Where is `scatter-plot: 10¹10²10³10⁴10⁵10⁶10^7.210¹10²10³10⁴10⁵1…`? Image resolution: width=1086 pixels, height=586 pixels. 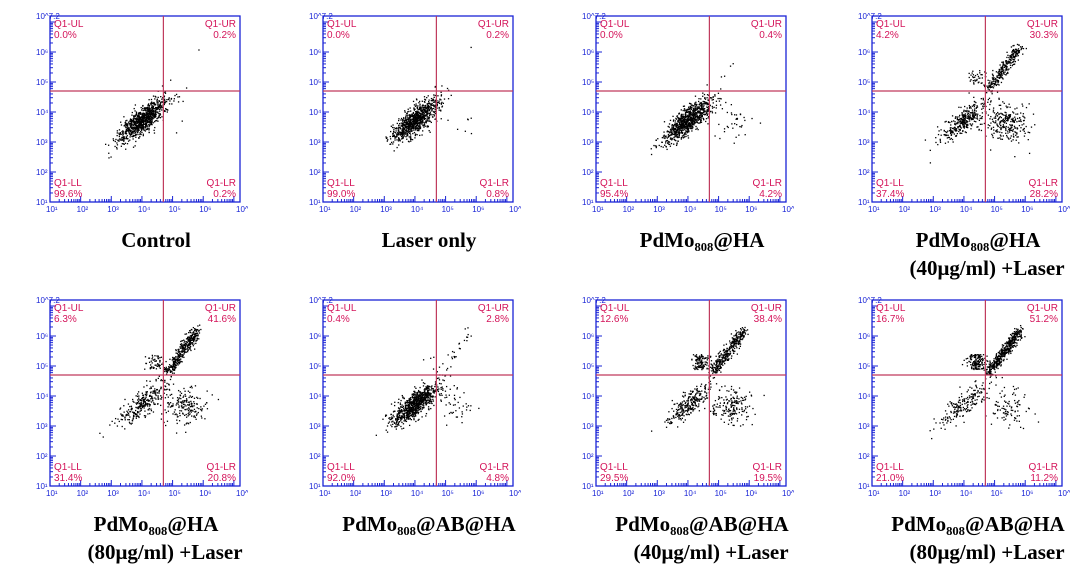
scatter-plot: 10¹10²10³10⁴10⁵10⁶10^7.210¹10²10³10⁴10⁵1… is located at coordinates (142, 118).